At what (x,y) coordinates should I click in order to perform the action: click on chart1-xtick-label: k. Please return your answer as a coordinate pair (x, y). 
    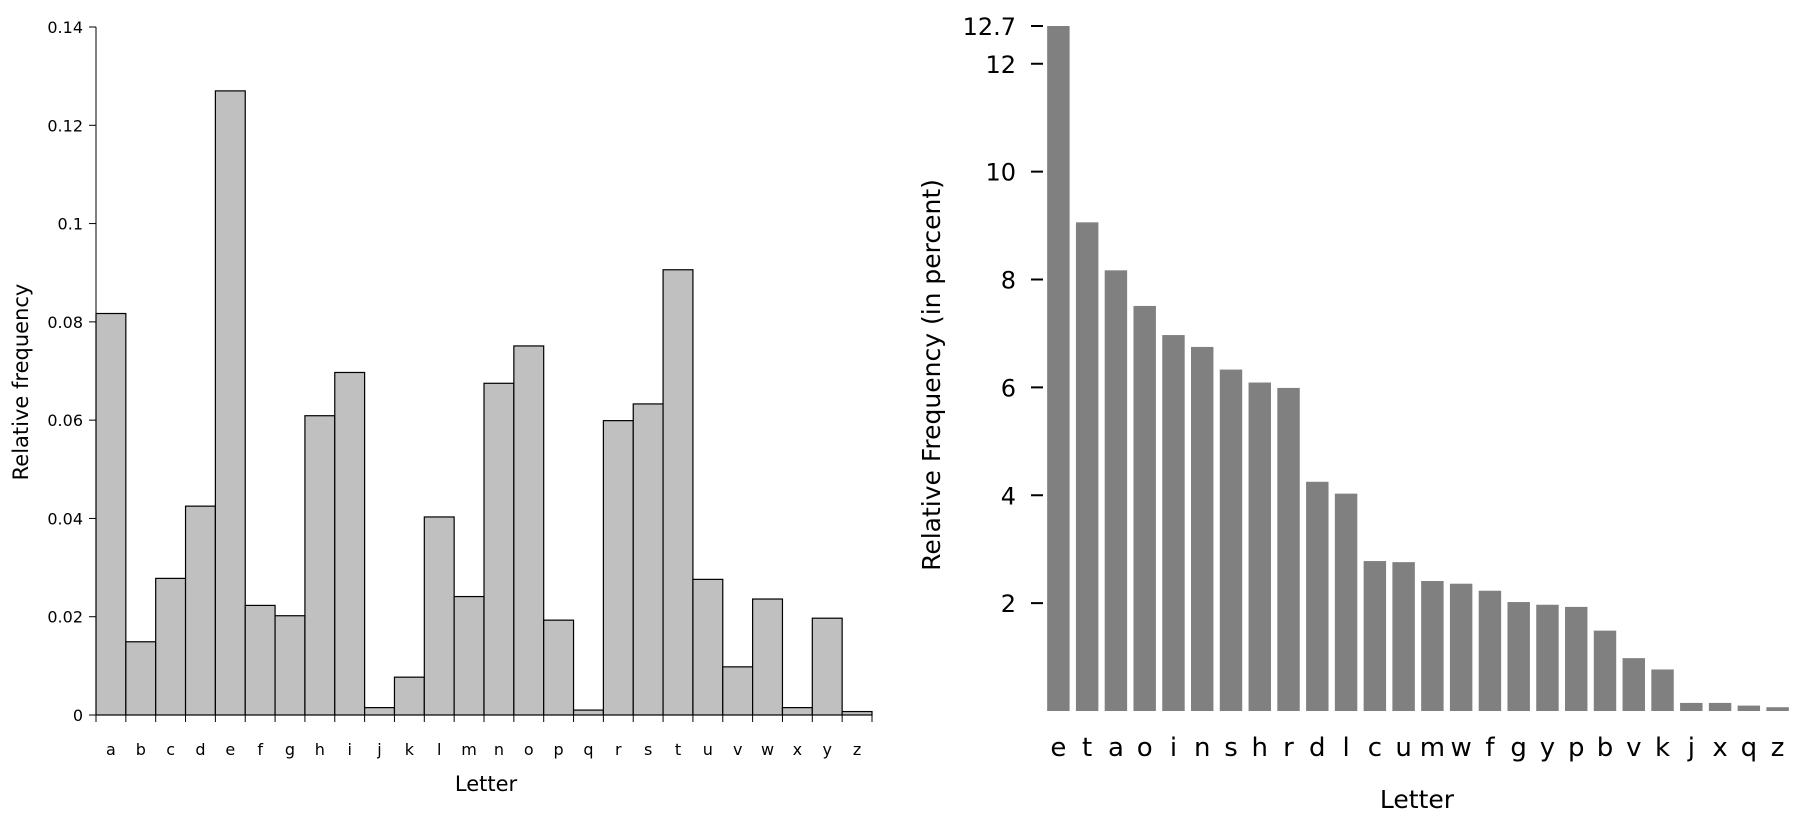
    Looking at the image, I should click on (410, 749).